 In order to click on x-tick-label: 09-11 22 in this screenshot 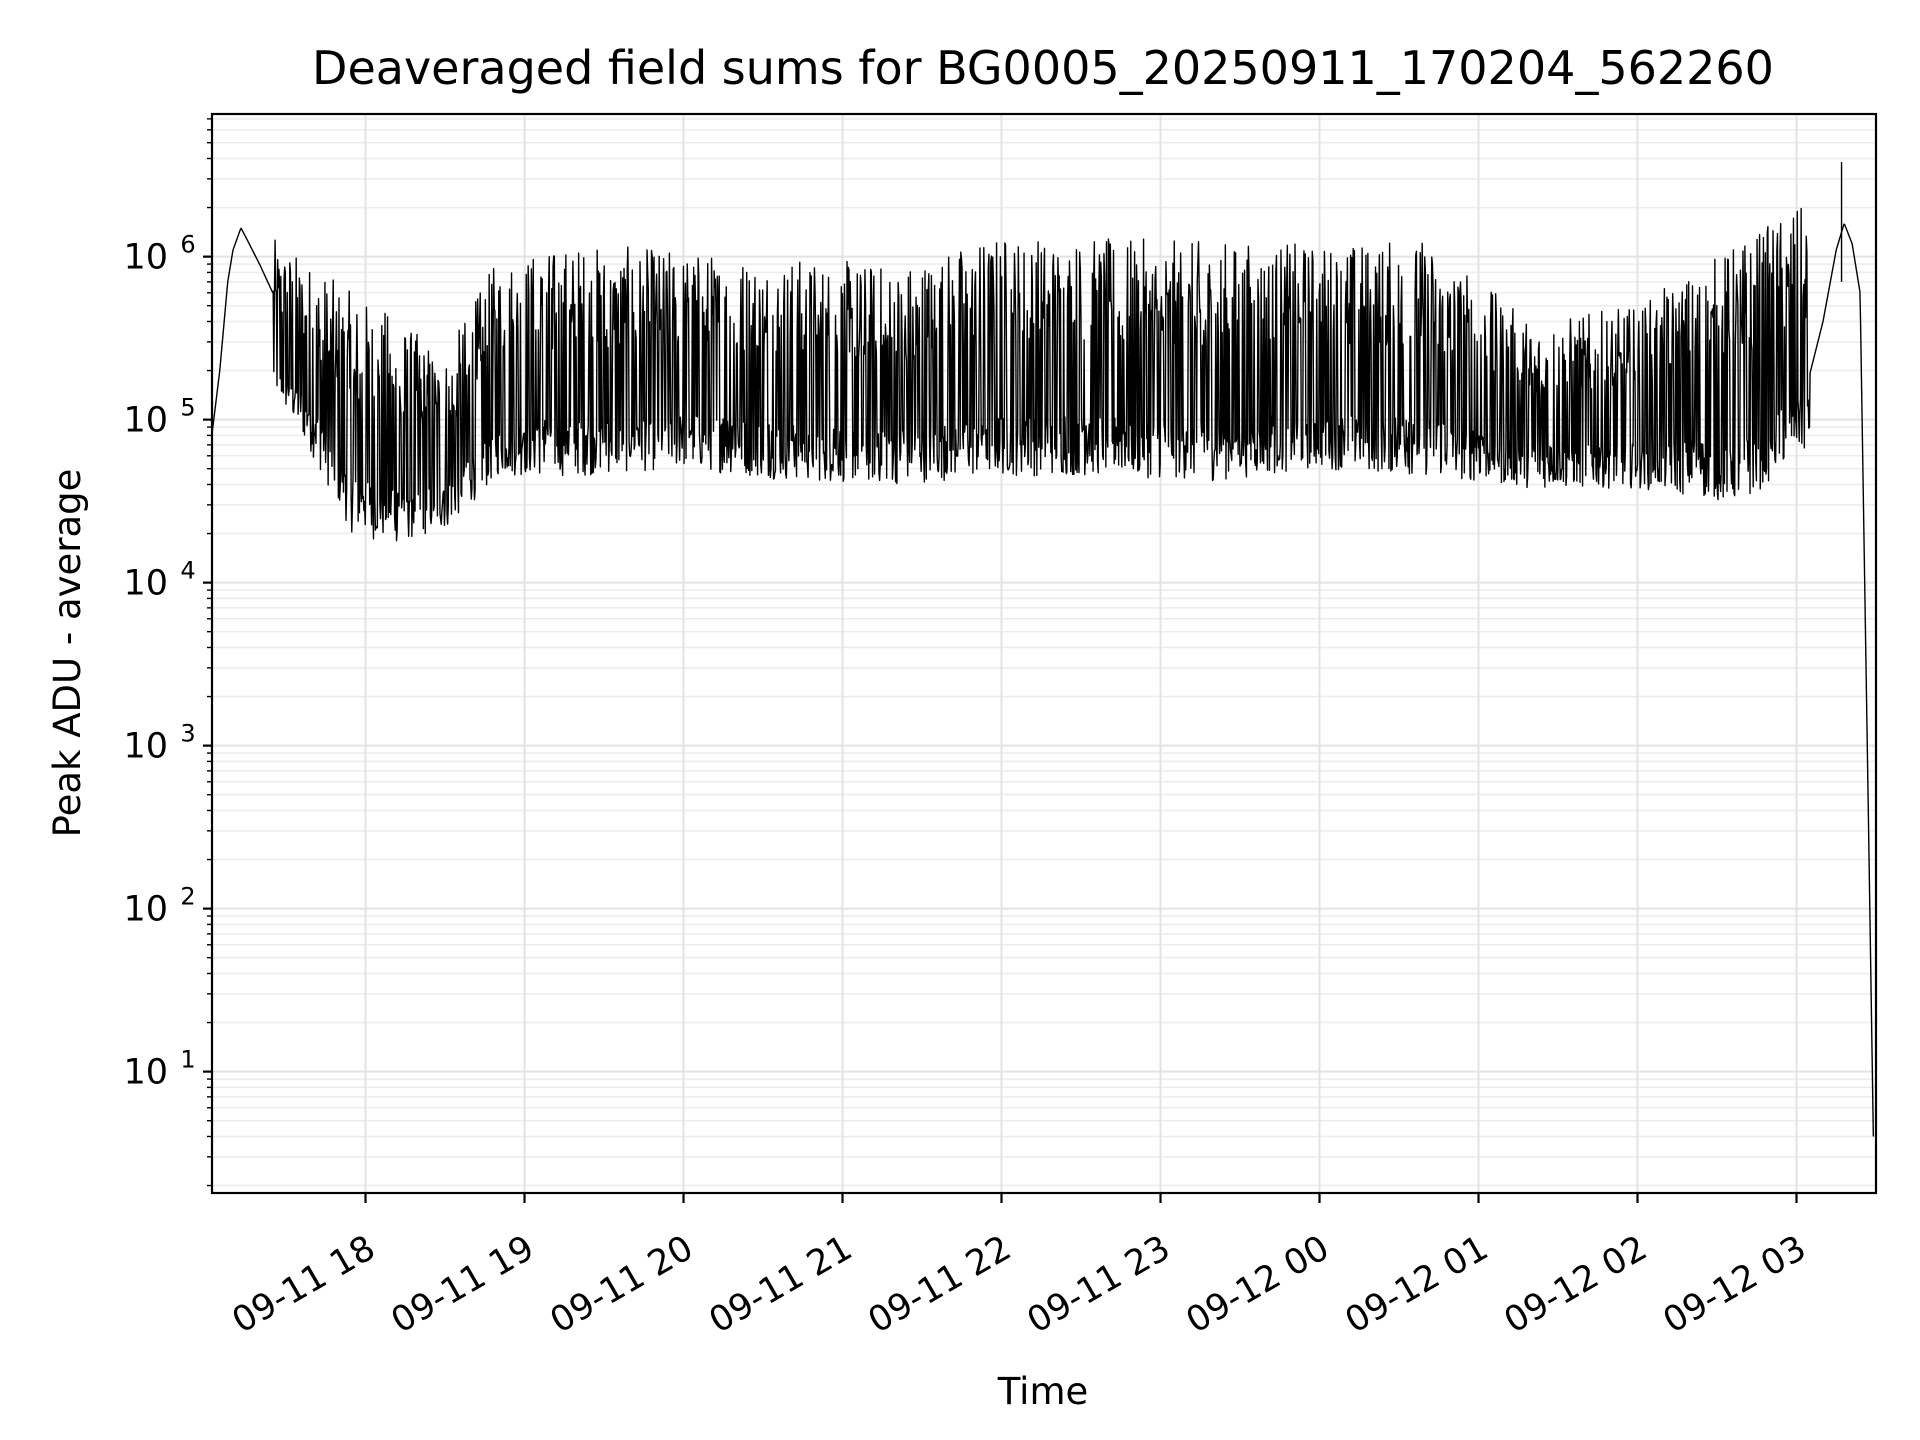, I will do `click(940, 1284)`.